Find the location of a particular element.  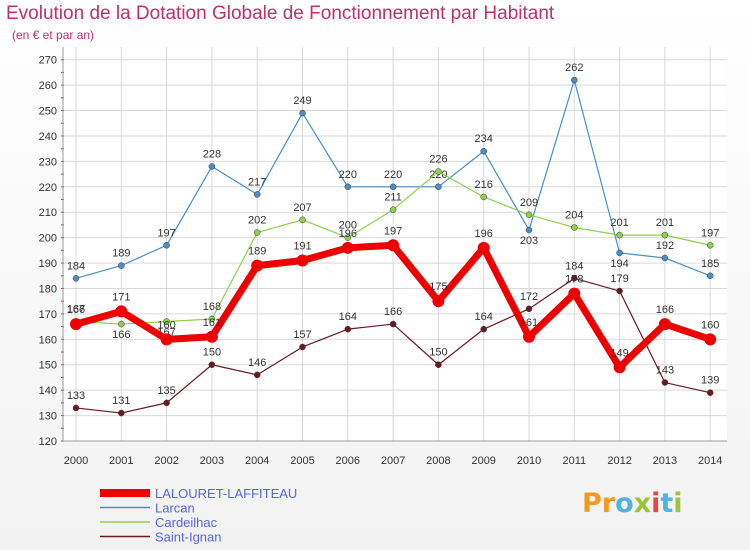

logo-letter: P is located at coordinates (592, 503).